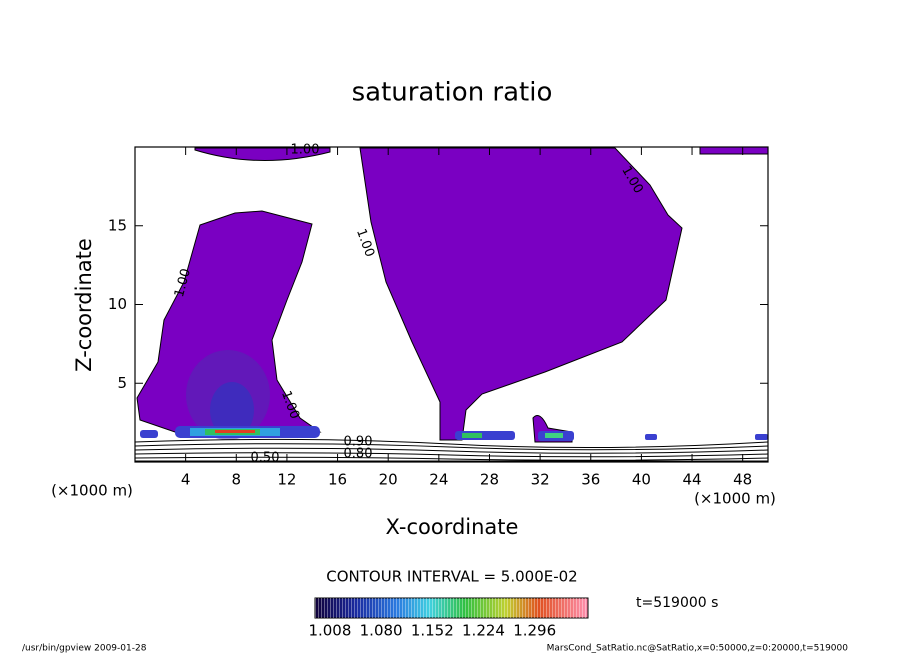  Describe the element at coordinates (358, 454) in the screenshot. I see `contour-label: 0.80` at that location.